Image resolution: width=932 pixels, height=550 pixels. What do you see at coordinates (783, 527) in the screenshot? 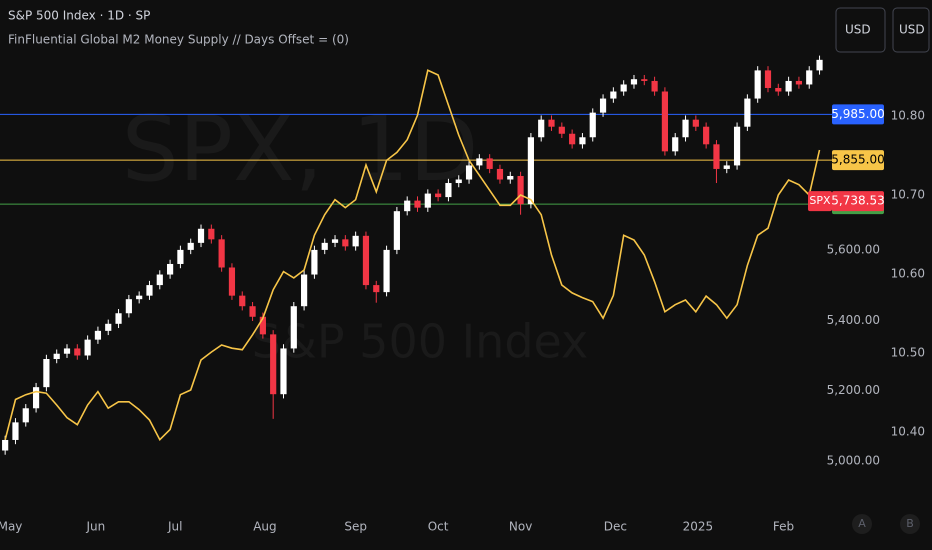
I see `x-tick-label: Feb` at bounding box center [783, 527].